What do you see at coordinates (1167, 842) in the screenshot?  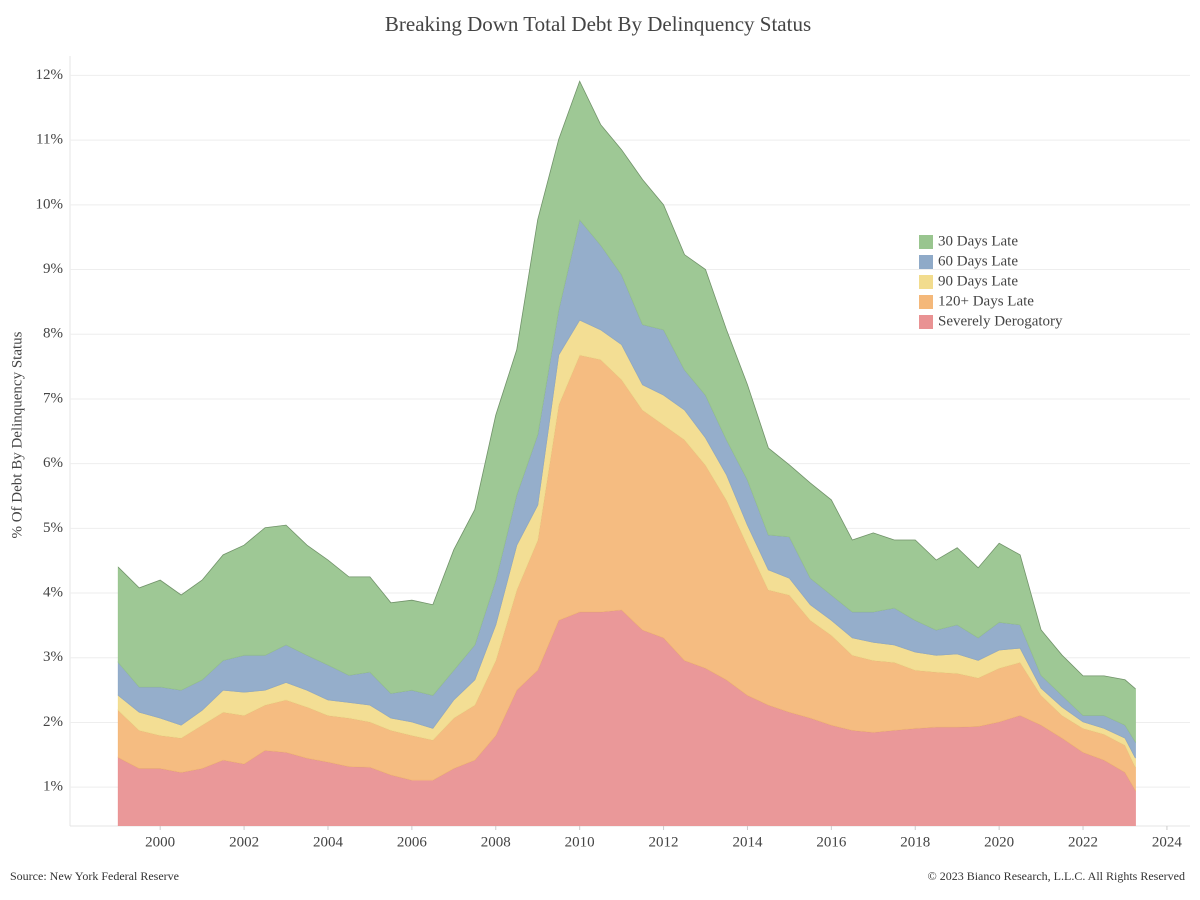 I see `x-tick-label: 2024` at bounding box center [1167, 842].